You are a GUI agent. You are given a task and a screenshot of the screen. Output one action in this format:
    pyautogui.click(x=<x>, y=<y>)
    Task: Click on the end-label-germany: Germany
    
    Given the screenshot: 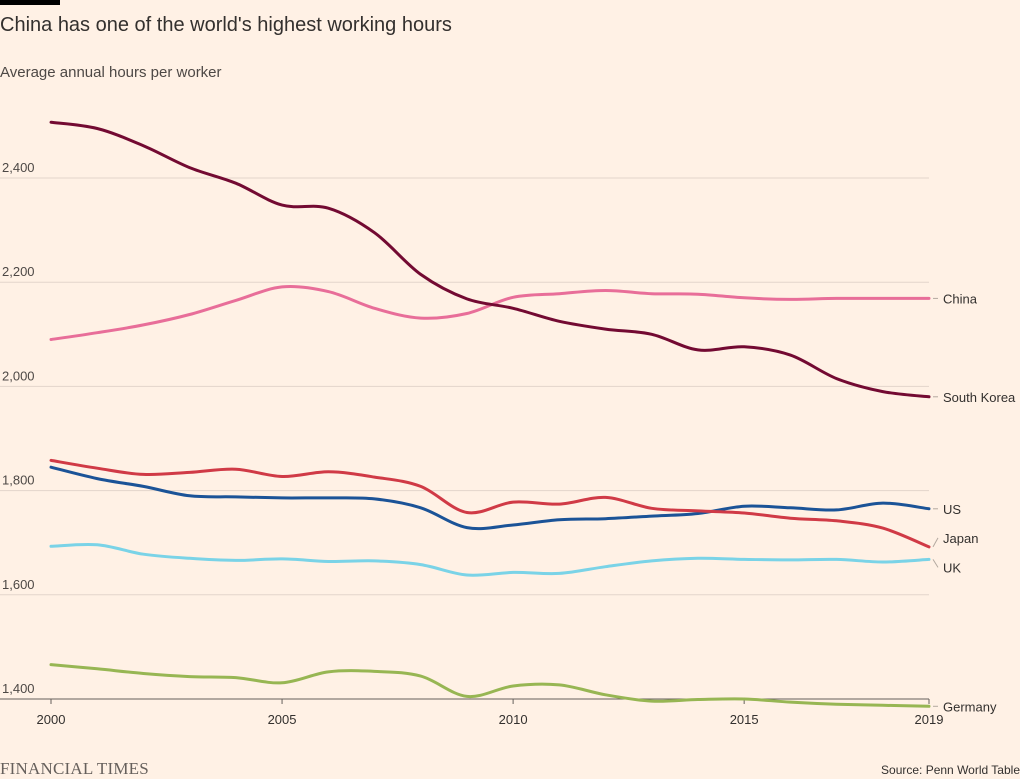 What is the action you would take?
    pyautogui.click(x=970, y=706)
    